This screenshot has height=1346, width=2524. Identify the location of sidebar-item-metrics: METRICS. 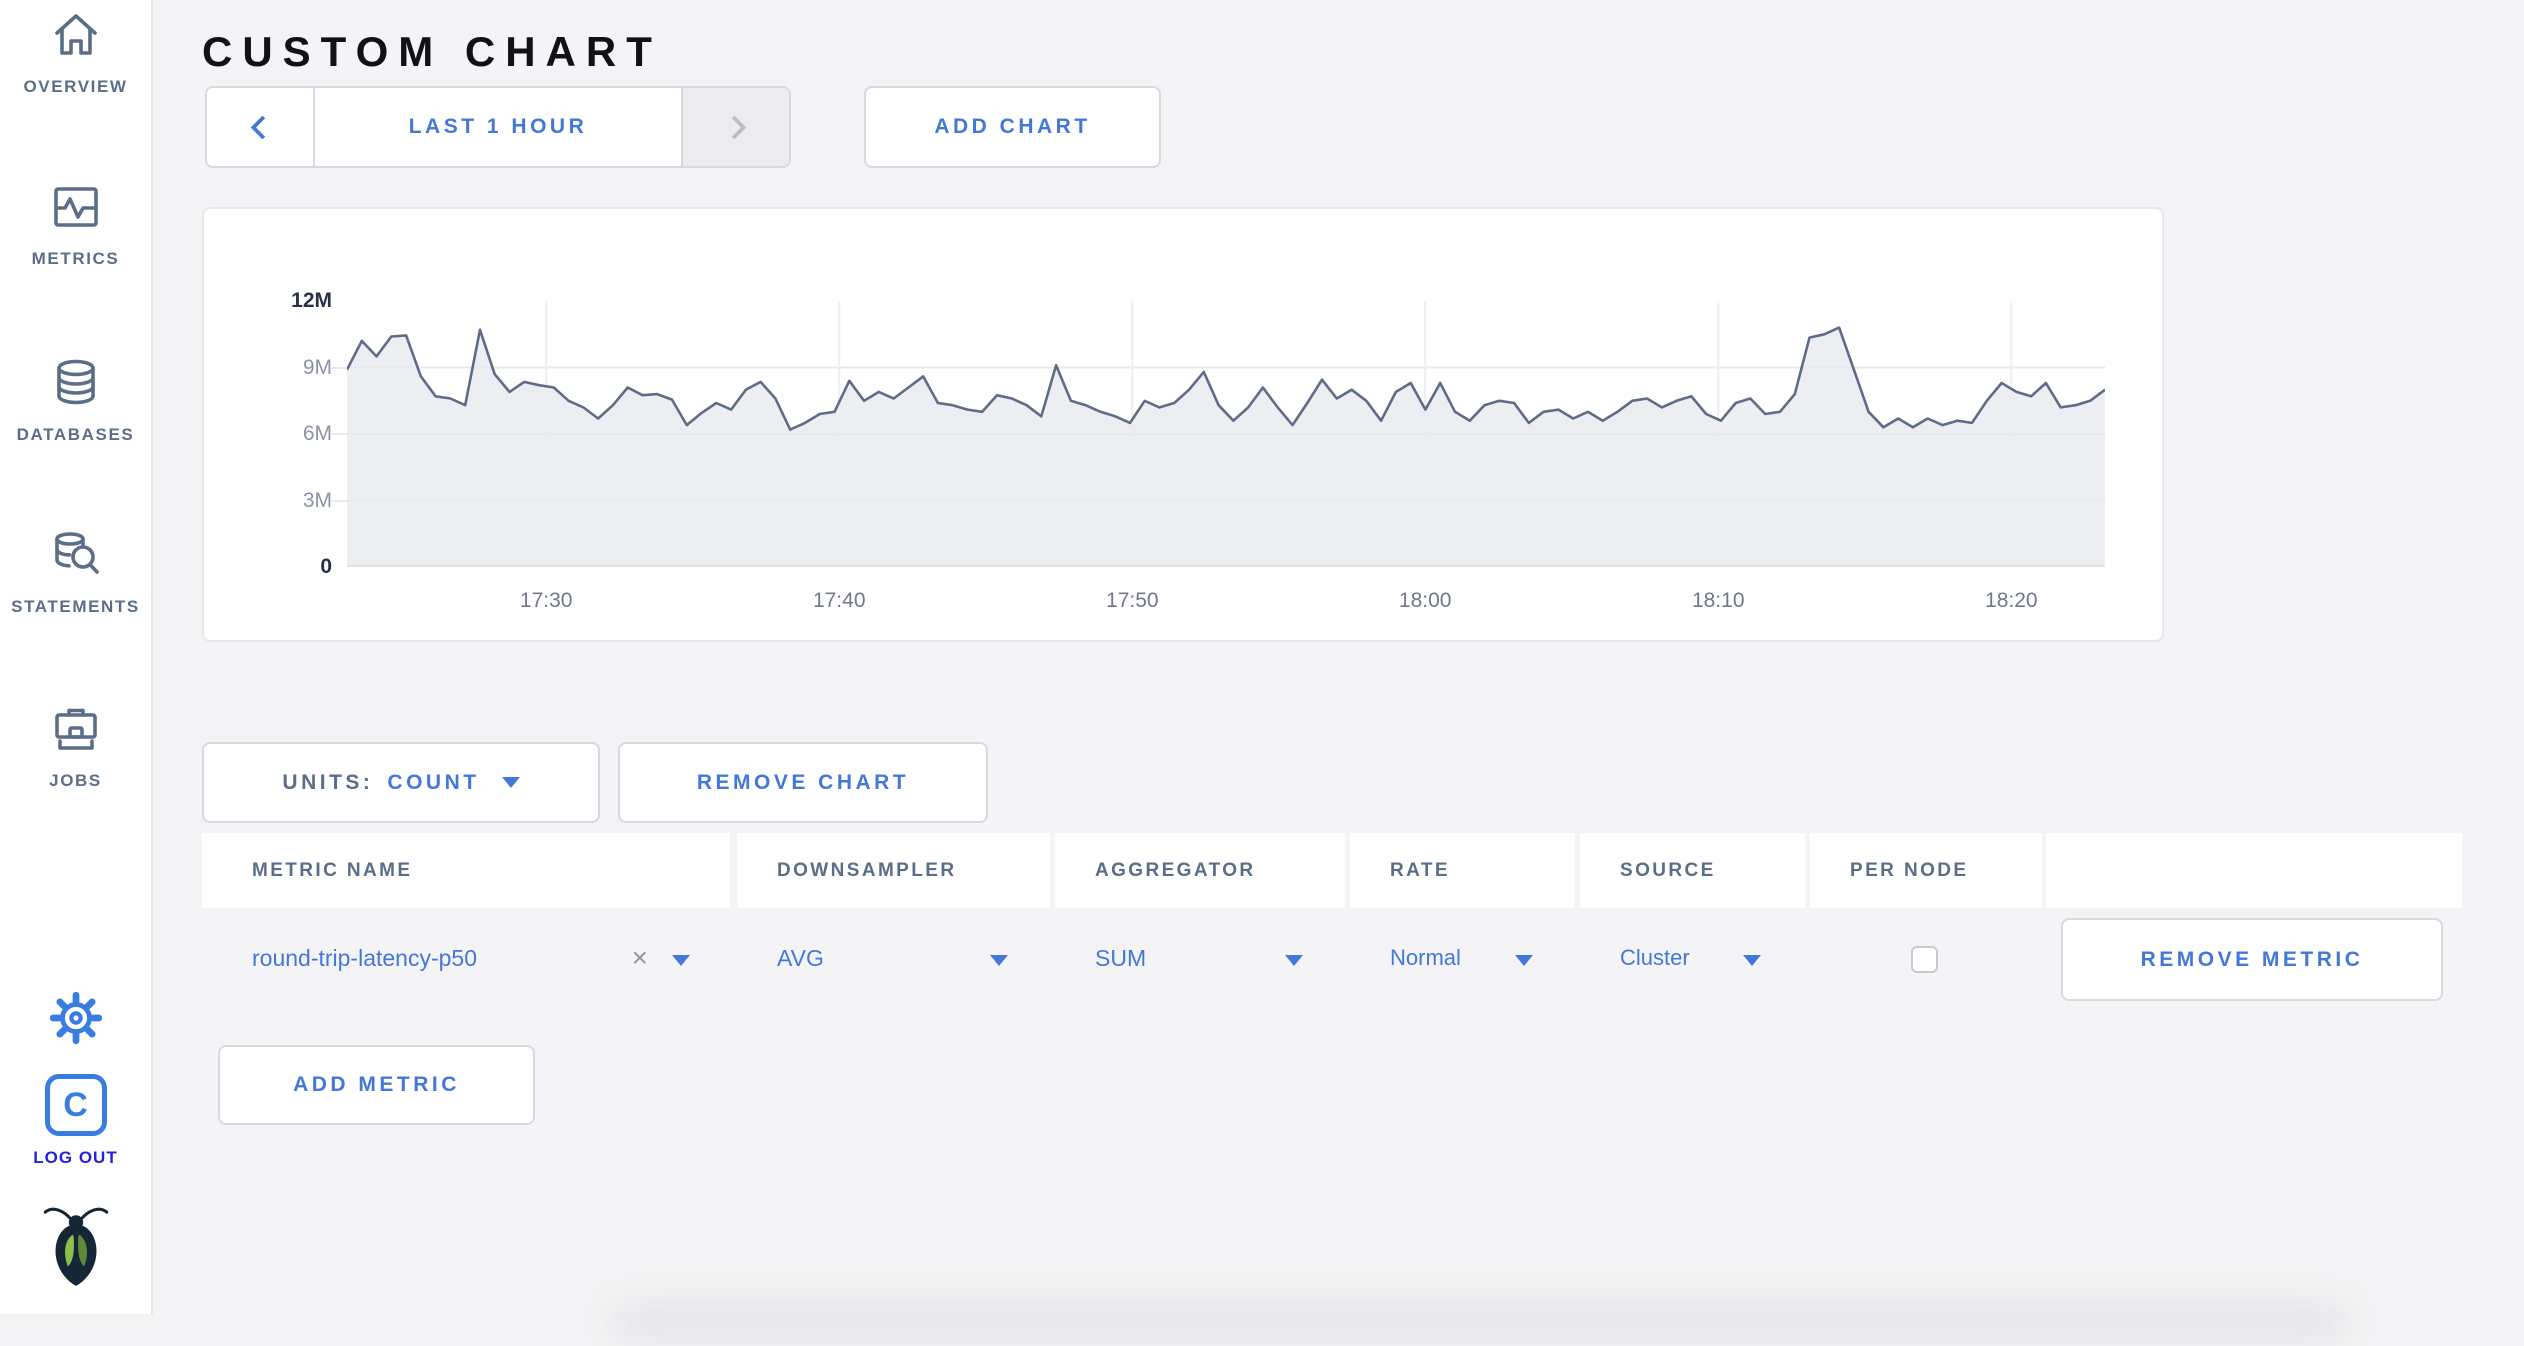
(75, 224).